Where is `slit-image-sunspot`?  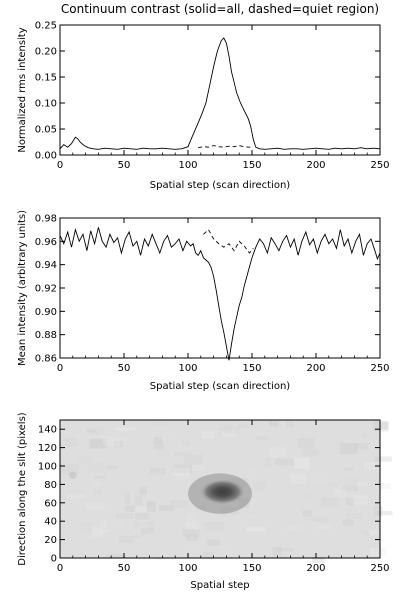
slit-image-sunspot is located at coordinates (222, 491).